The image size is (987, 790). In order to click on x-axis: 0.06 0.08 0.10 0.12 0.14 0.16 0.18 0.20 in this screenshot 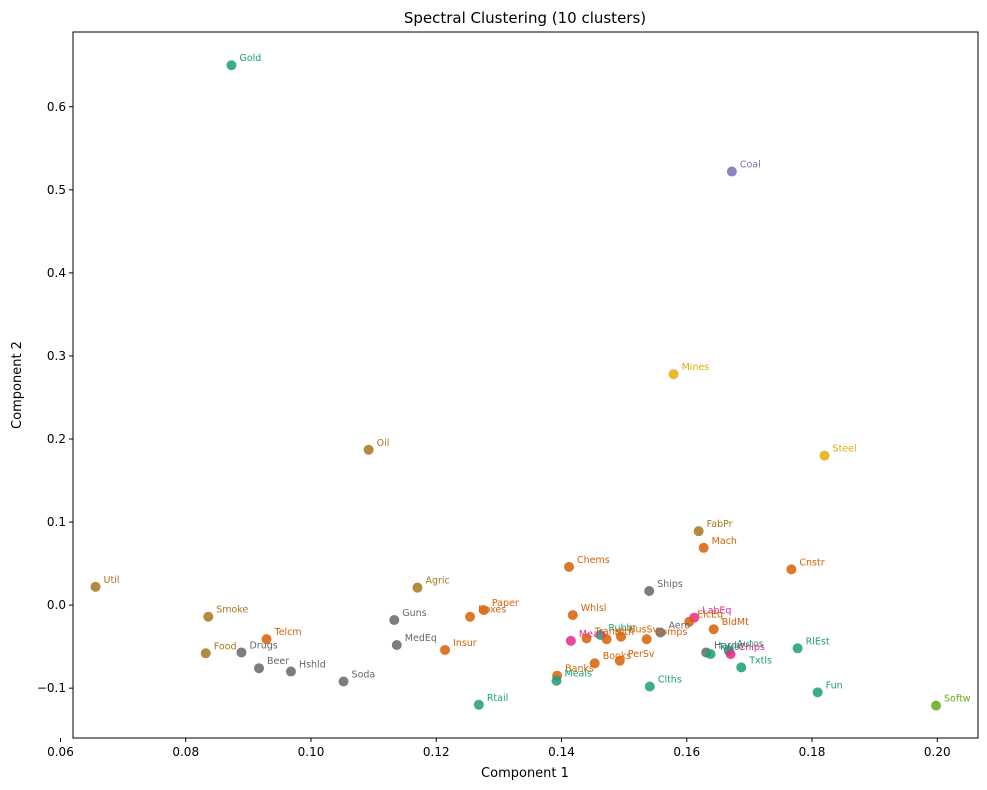, I will do `click(499, 748)`.